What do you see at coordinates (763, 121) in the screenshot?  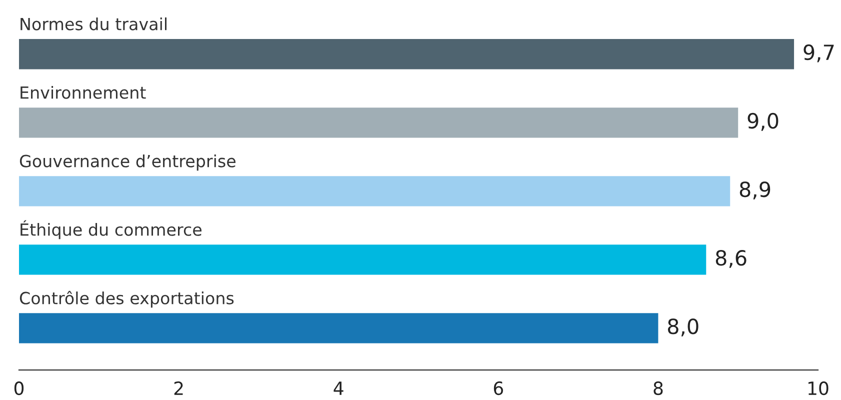 I see `data-label: 9,0` at bounding box center [763, 121].